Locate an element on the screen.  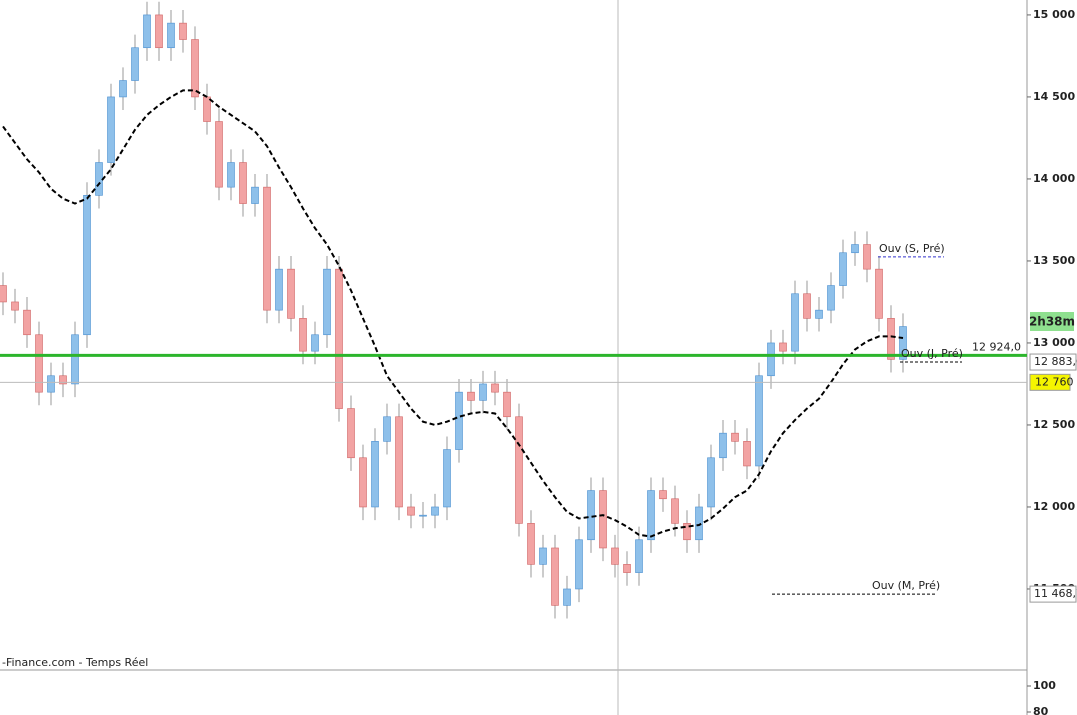
level-name: Ouv (S, Pré) is located at coordinates (912, 248).